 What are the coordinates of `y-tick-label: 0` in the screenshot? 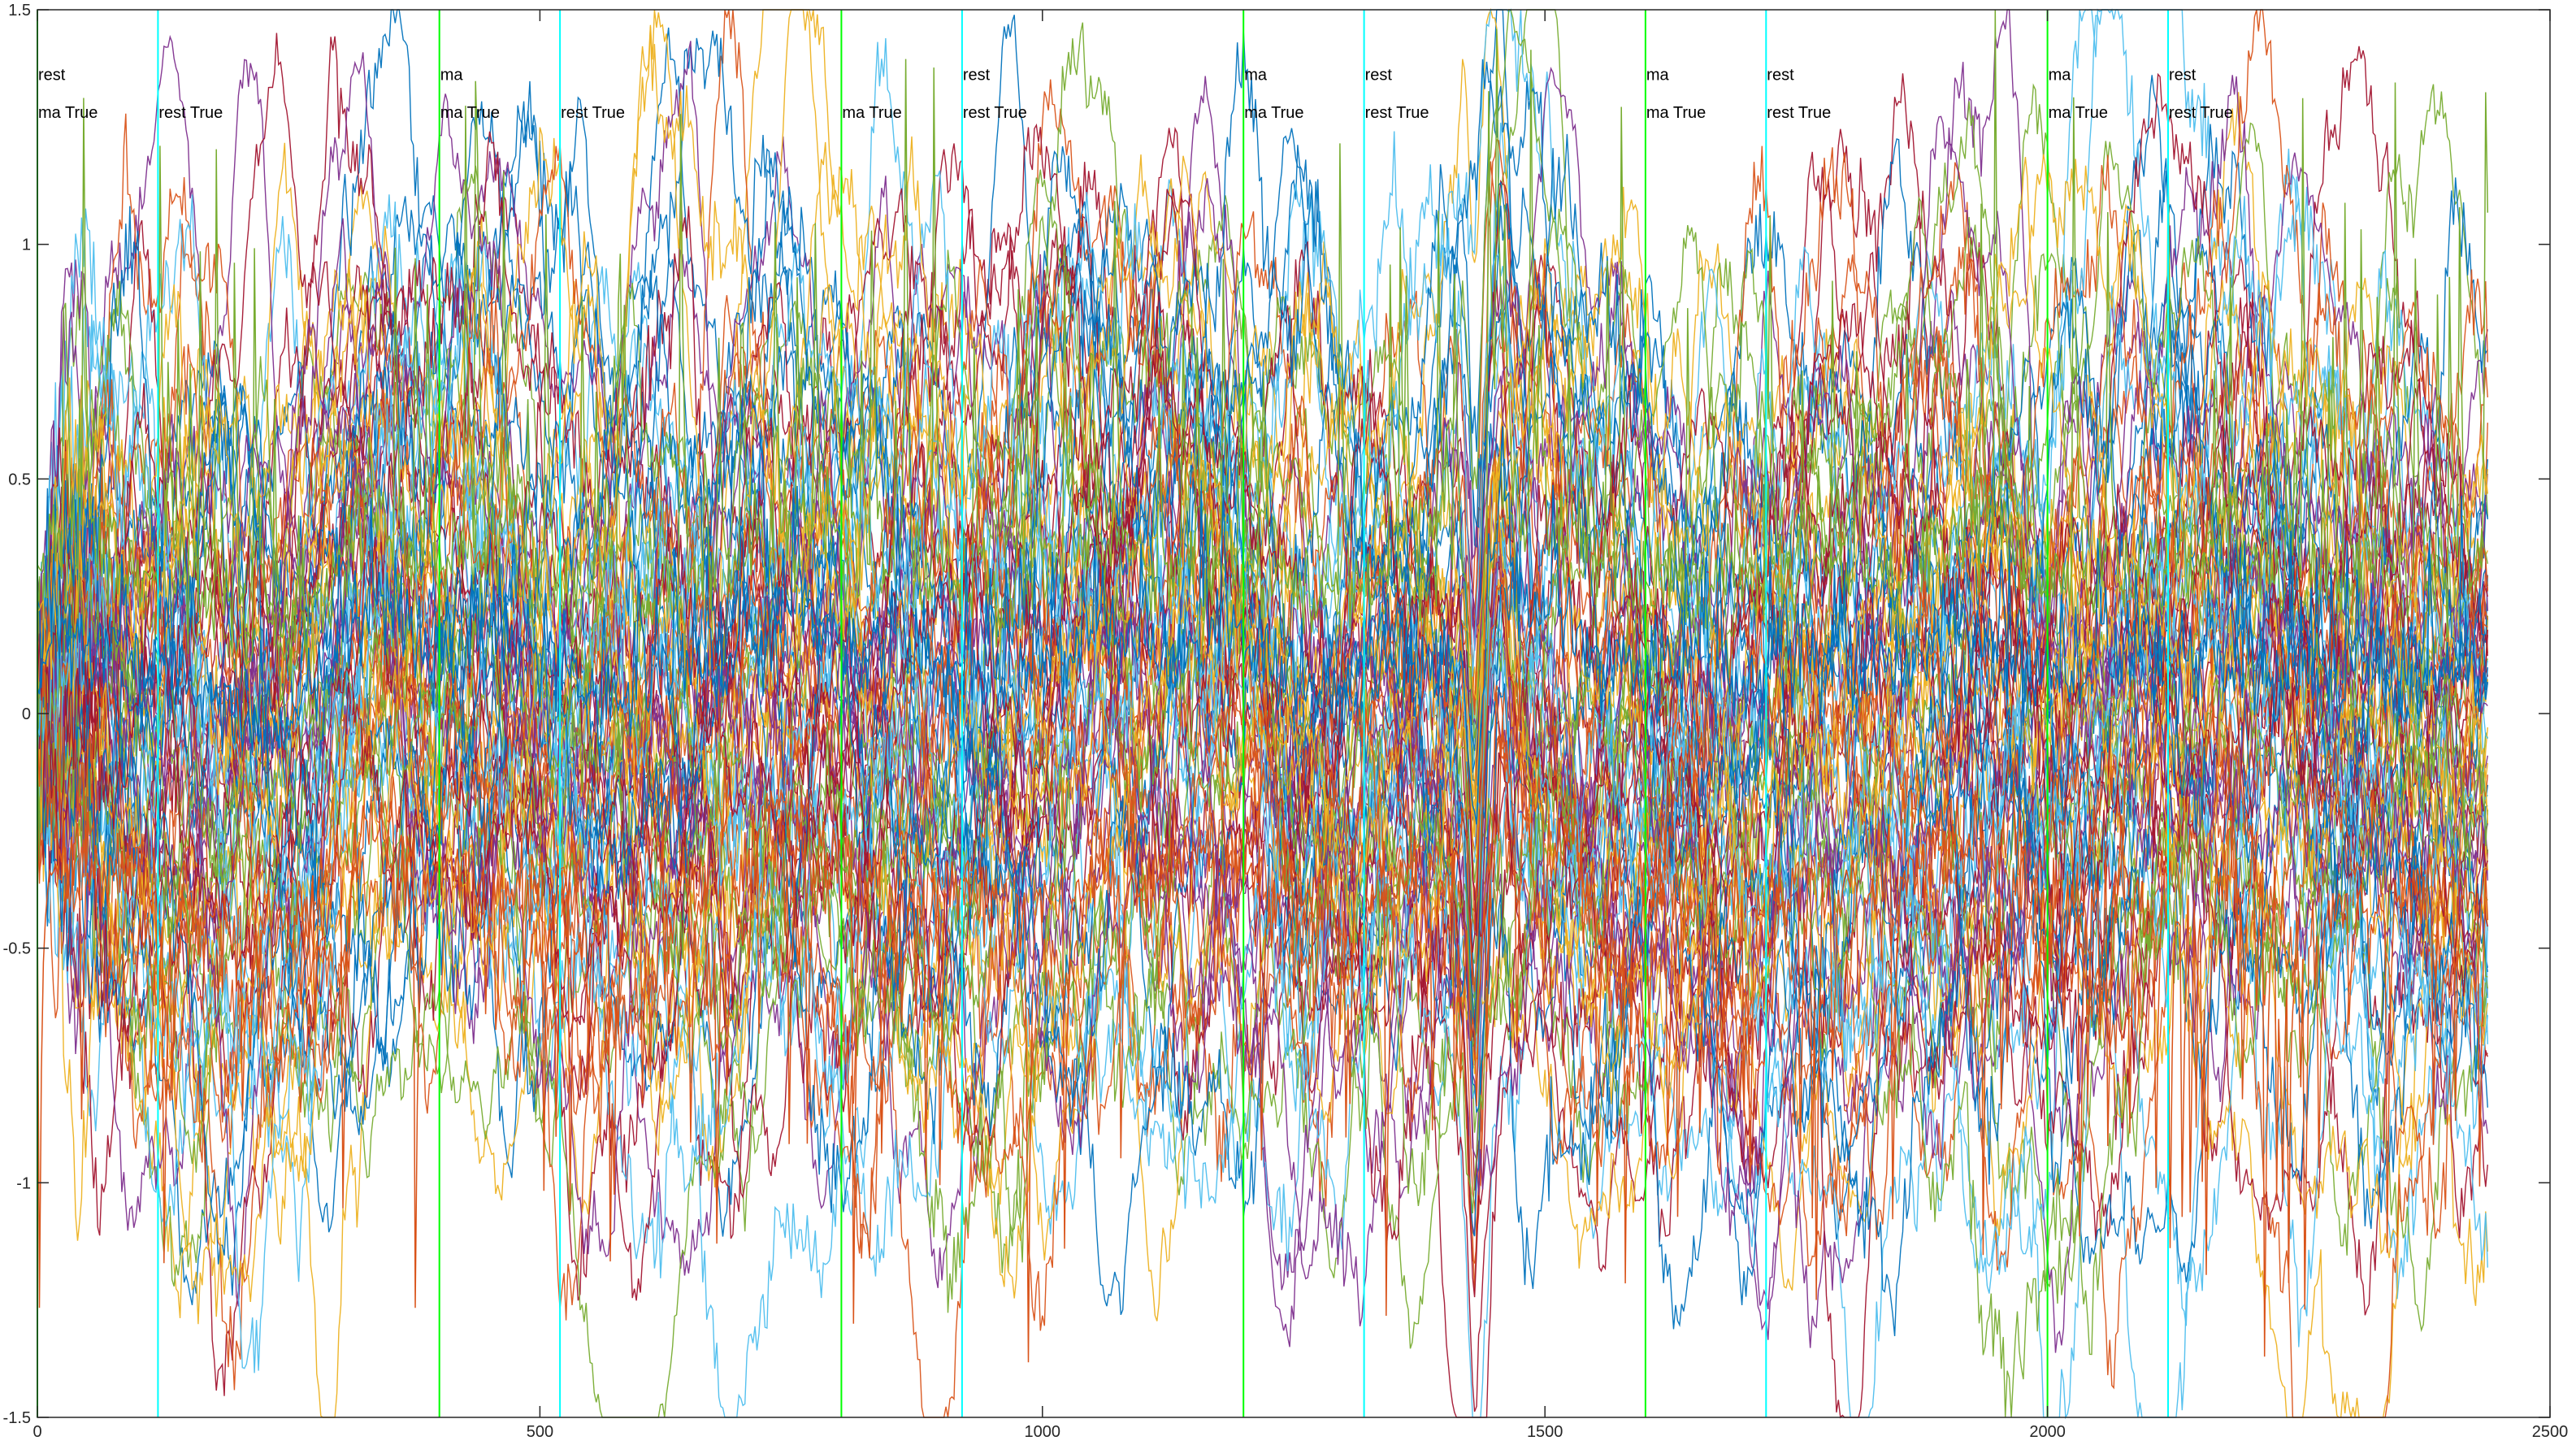 It's located at (26, 714).